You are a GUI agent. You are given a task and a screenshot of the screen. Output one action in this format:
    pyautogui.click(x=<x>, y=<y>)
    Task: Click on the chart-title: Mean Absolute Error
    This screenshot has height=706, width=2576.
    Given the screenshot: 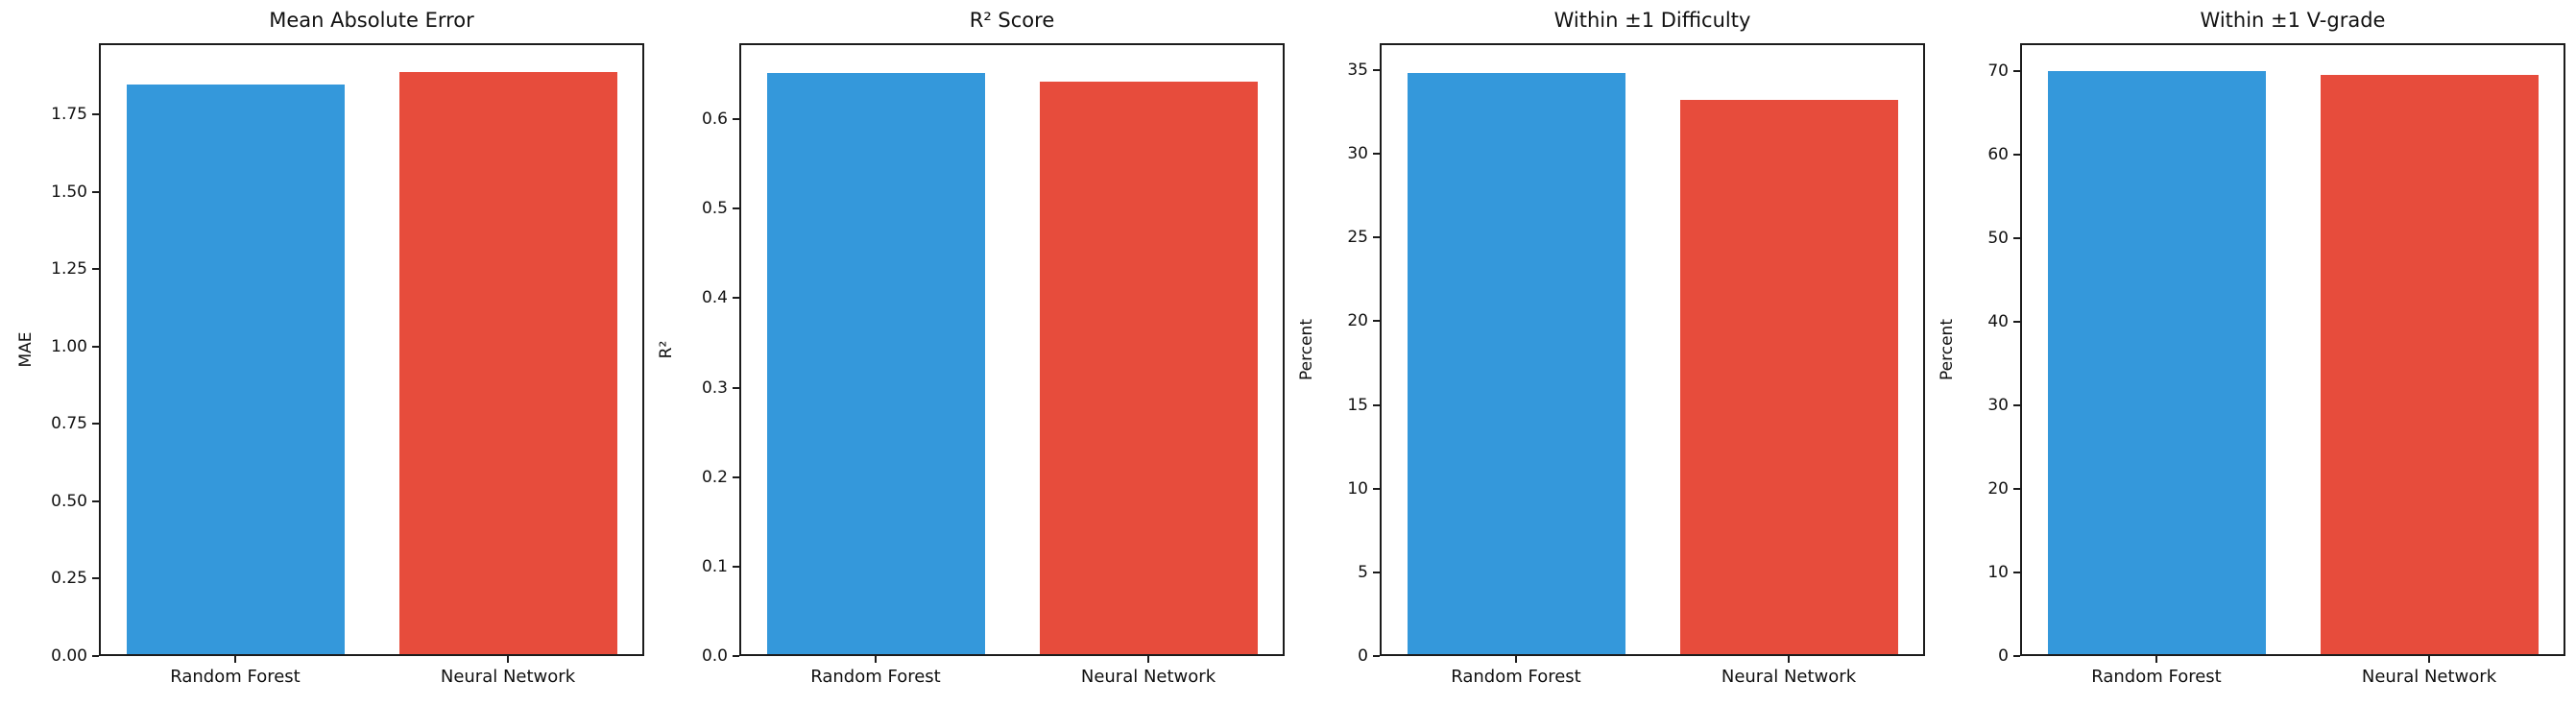 What is the action you would take?
    pyautogui.click(x=371, y=20)
    